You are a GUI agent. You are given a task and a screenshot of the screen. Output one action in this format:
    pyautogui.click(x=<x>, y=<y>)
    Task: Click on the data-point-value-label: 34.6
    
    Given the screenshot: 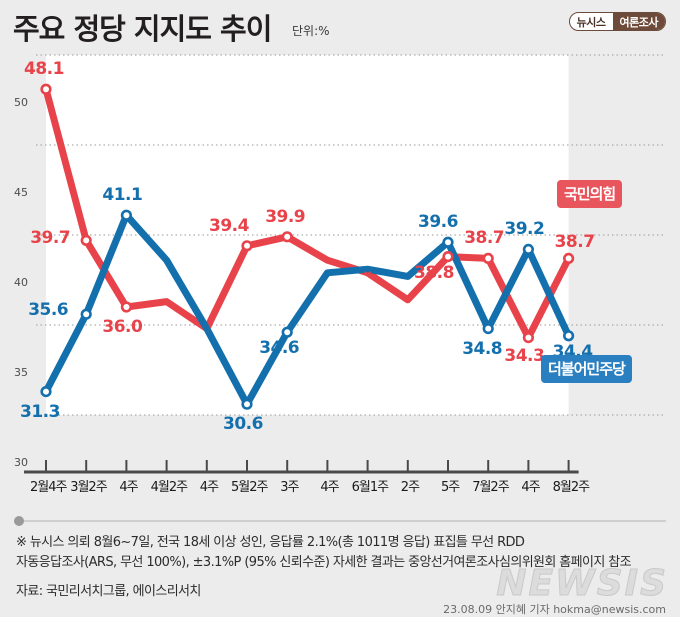 What is the action you would take?
    pyautogui.click(x=279, y=348)
    